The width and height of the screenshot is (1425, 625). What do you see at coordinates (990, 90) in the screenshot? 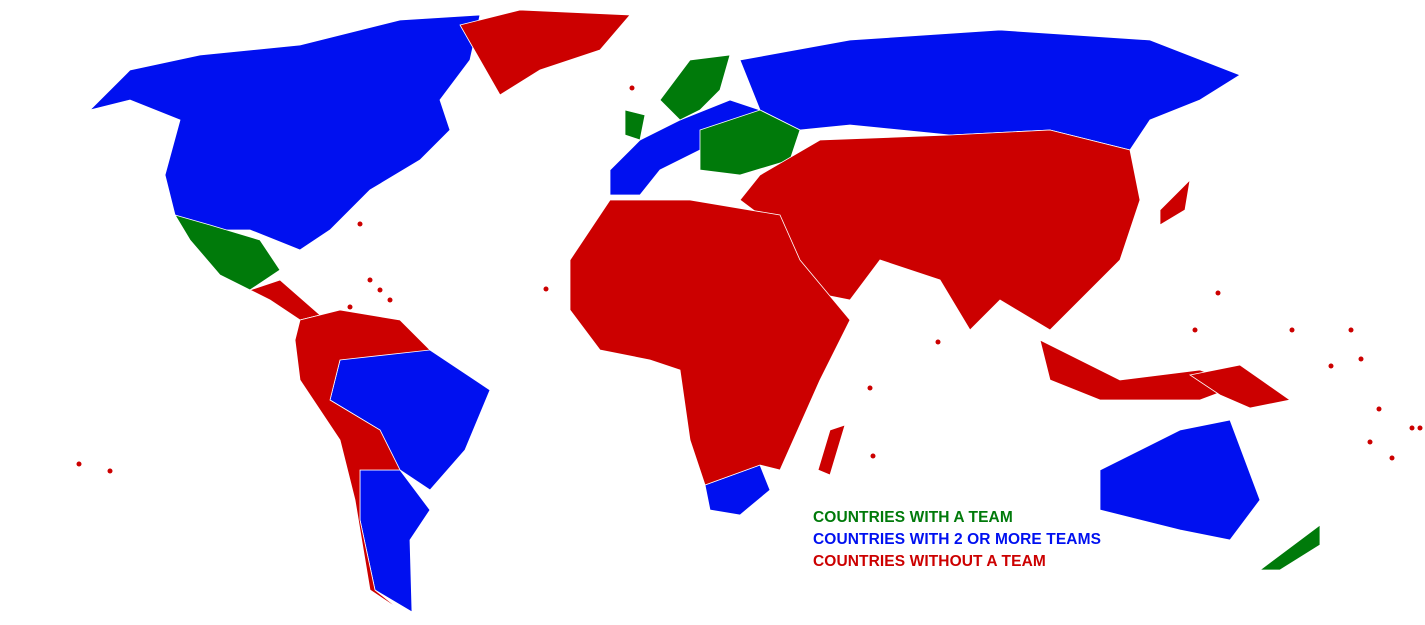
I see `region-russia` at bounding box center [990, 90].